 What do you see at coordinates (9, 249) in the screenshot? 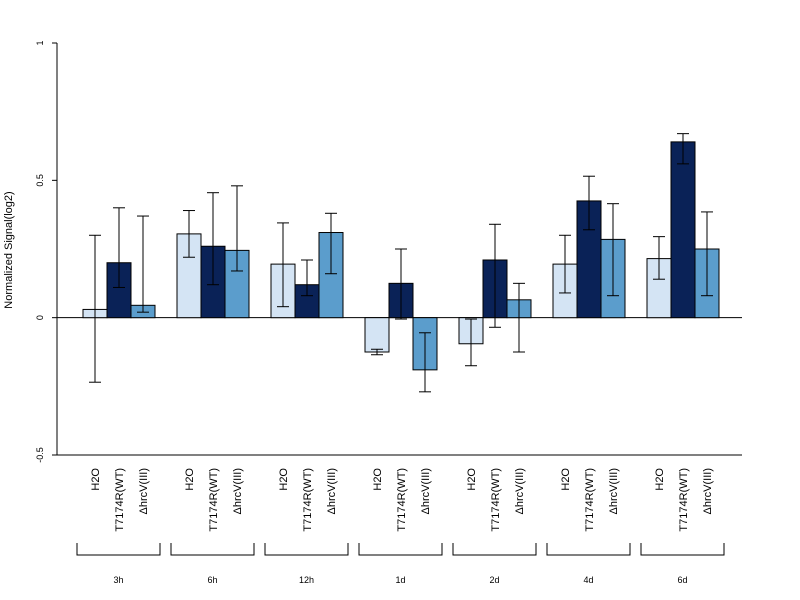
I see `y-axis-label: Normalized Signal(log2)` at bounding box center [9, 249].